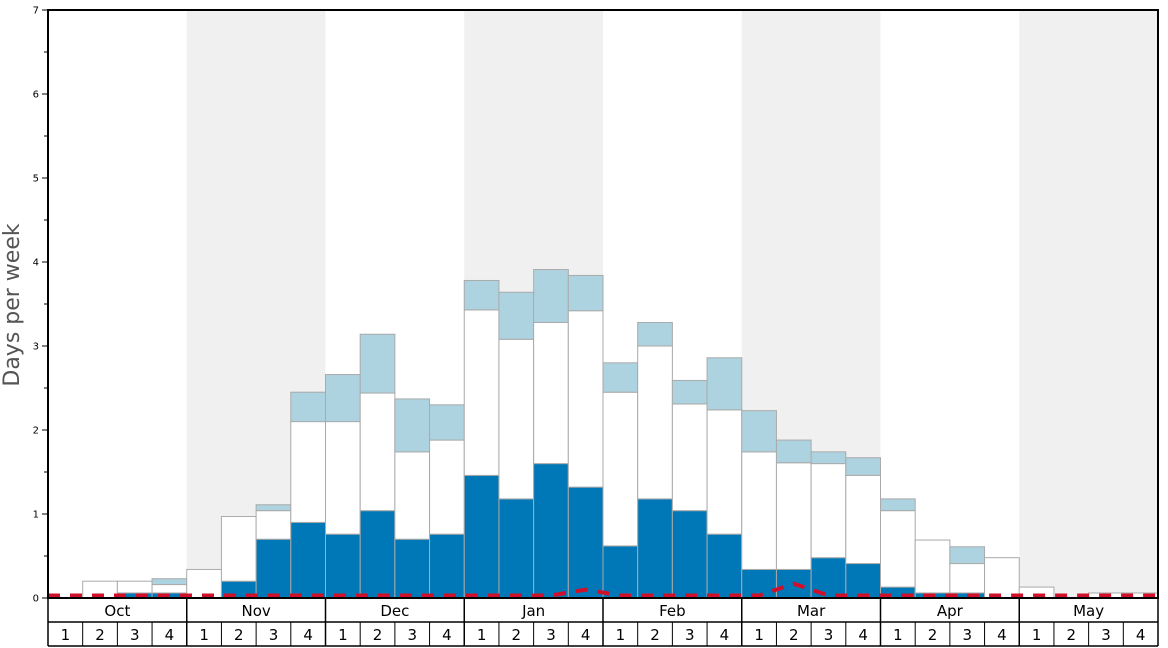 The width and height of the screenshot is (1168, 648). What do you see at coordinates (12, 304) in the screenshot?
I see `y-axis-label: Days per week` at bounding box center [12, 304].